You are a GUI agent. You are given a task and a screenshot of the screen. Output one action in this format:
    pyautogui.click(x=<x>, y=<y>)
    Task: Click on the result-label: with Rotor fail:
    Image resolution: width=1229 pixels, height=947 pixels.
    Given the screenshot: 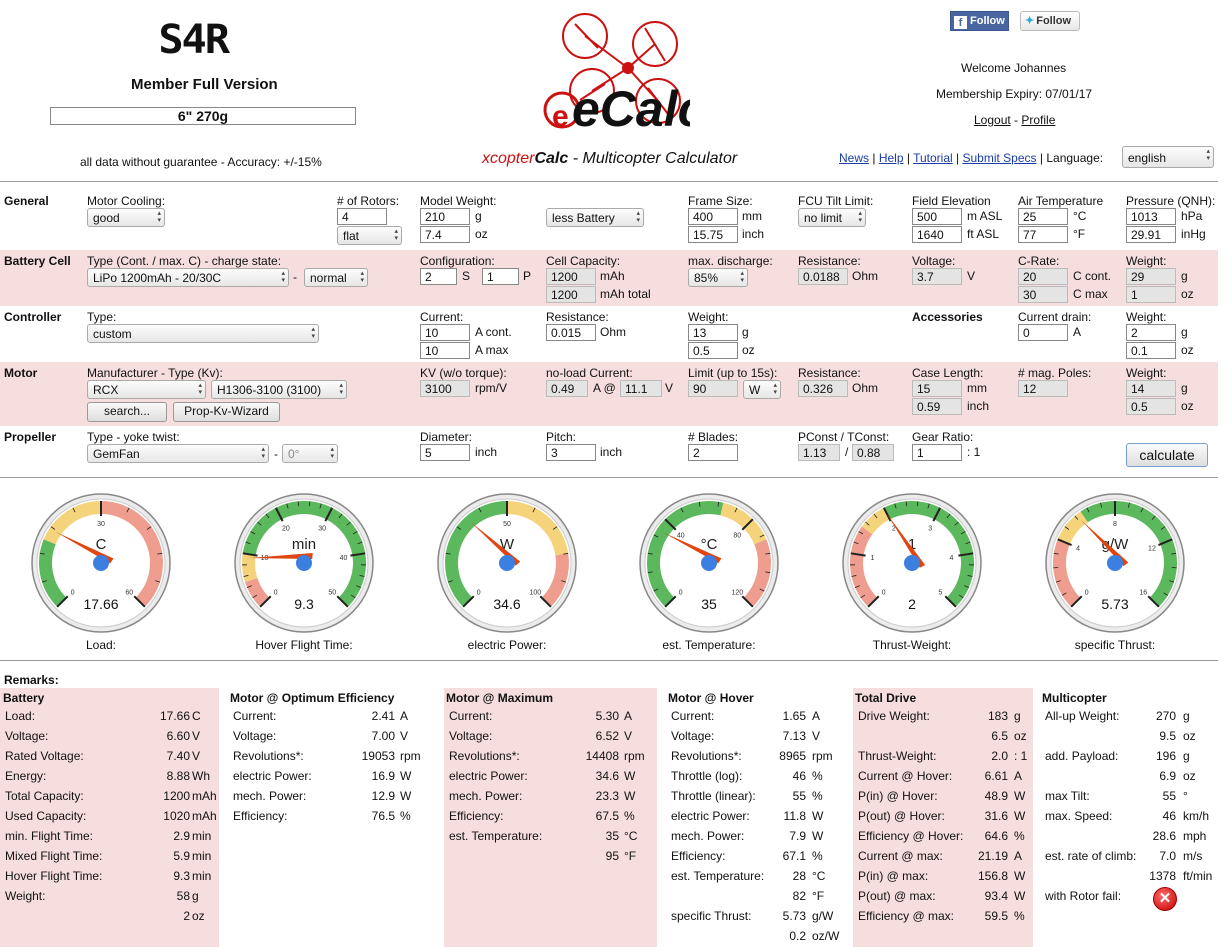 What is the action you would take?
    pyautogui.click(x=1083, y=896)
    